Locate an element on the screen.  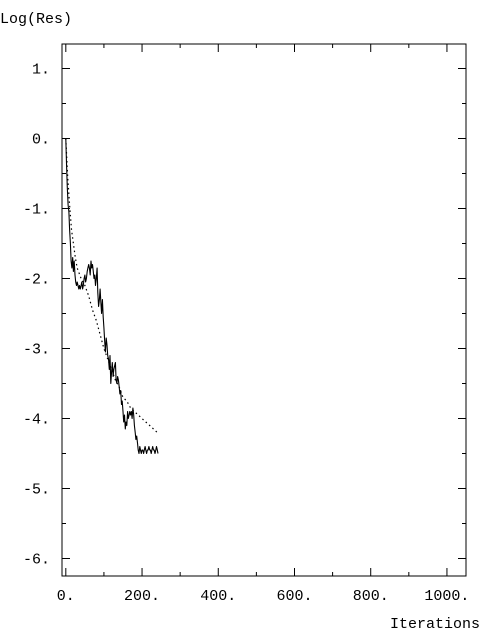
y-tick-label: -6. is located at coordinates (36, 560).